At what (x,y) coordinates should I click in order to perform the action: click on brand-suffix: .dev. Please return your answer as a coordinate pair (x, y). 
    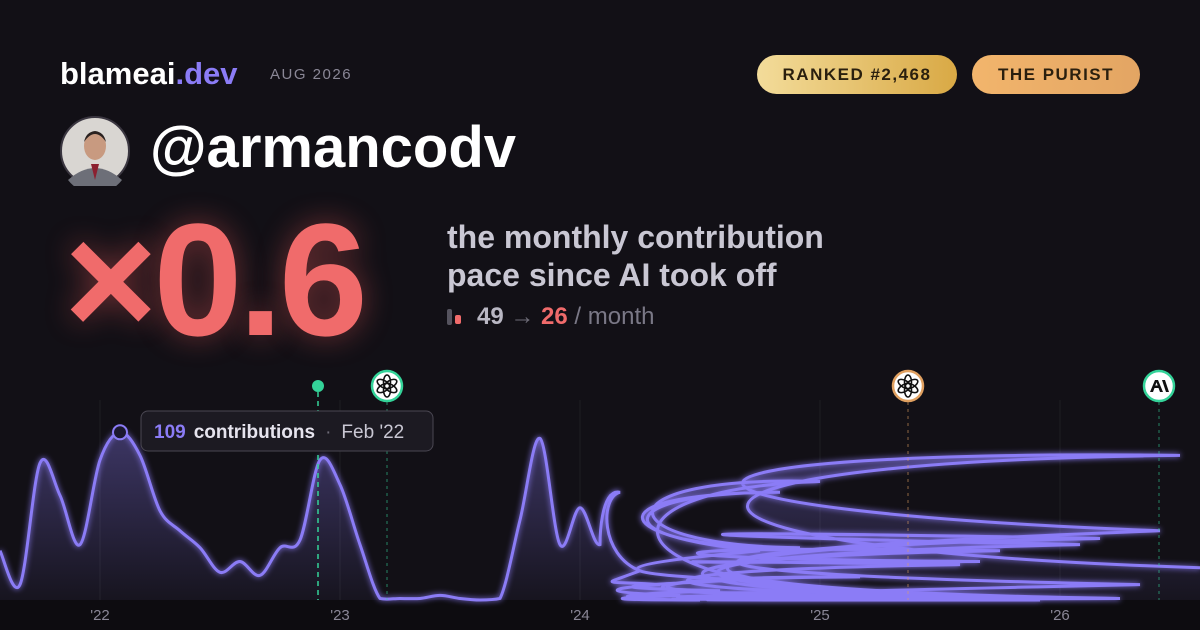
    Looking at the image, I should click on (206, 73).